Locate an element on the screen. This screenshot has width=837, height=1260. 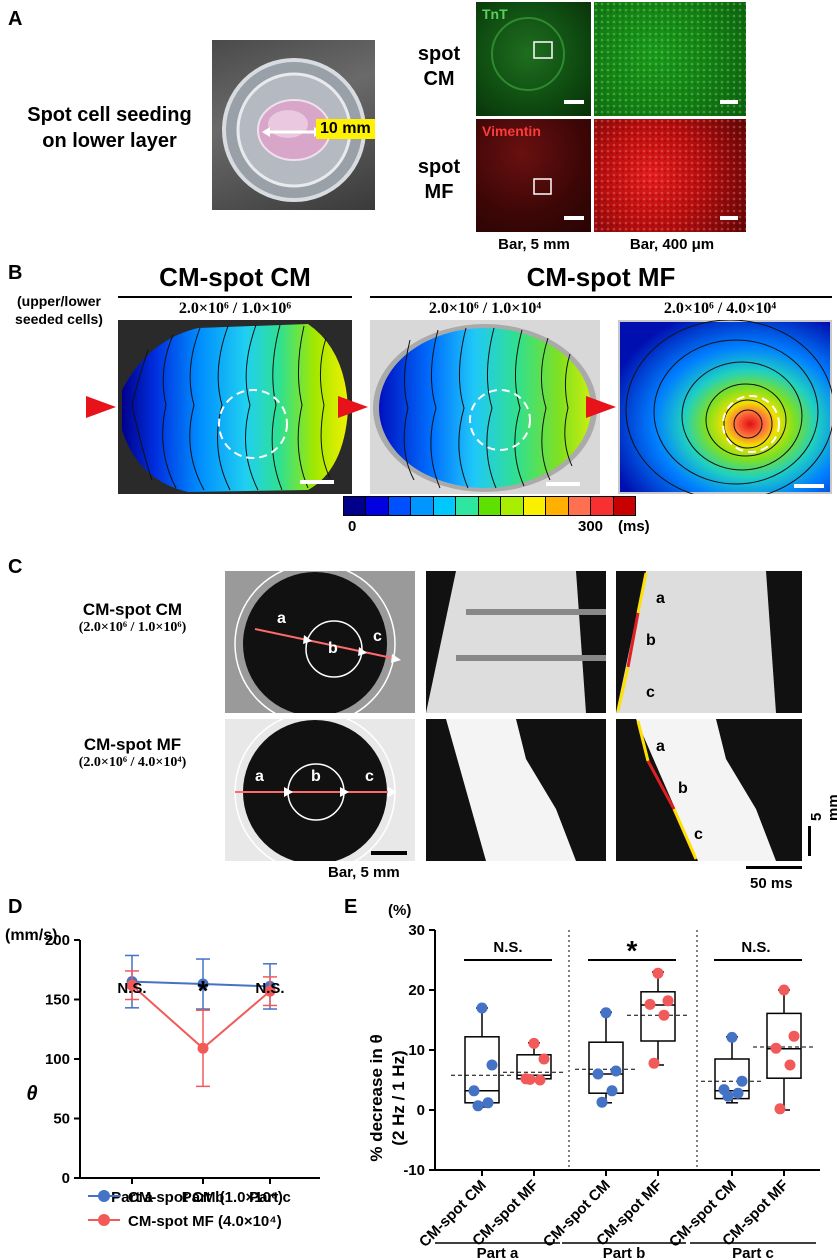
d-sig-a: N.S. is located at coordinates (131, 988).